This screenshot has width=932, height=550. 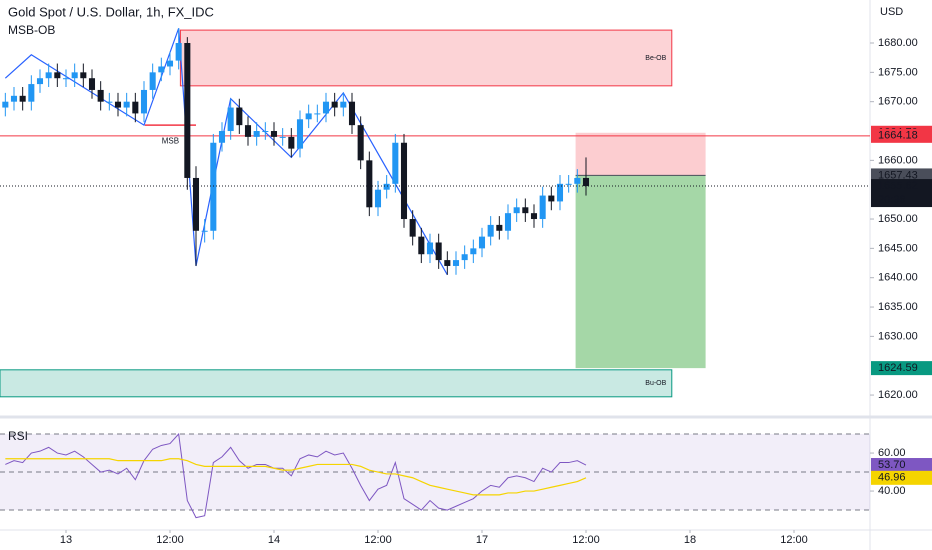 What do you see at coordinates (898, 219) in the screenshot?
I see `y-tick-label: 1650.00` at bounding box center [898, 219].